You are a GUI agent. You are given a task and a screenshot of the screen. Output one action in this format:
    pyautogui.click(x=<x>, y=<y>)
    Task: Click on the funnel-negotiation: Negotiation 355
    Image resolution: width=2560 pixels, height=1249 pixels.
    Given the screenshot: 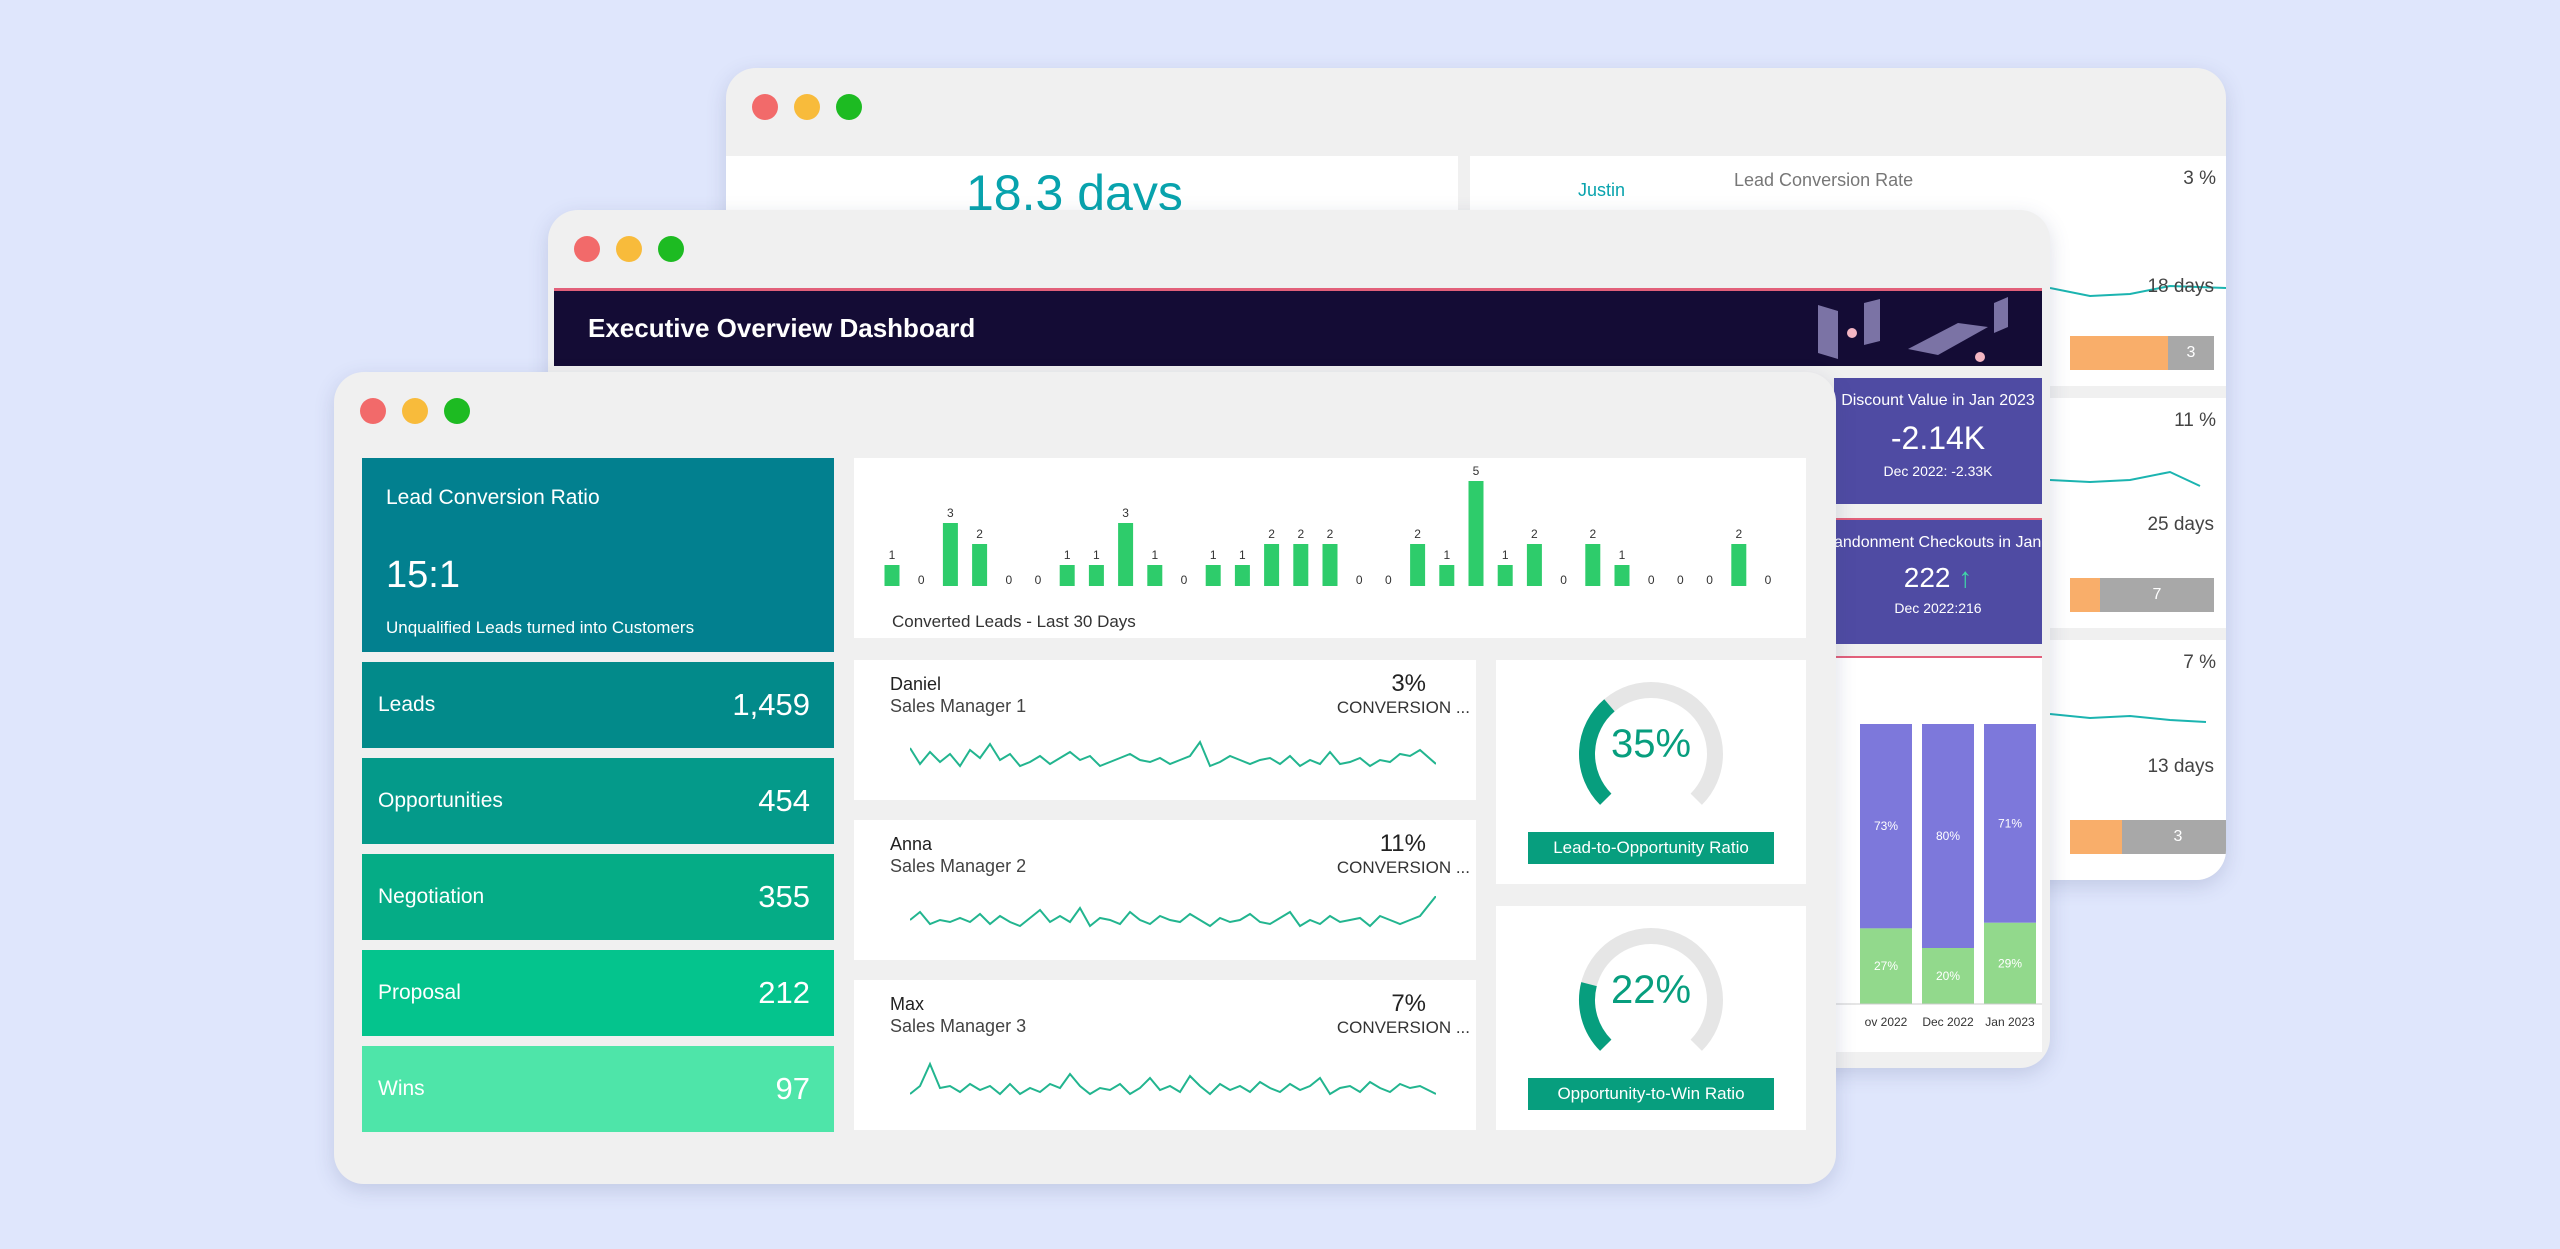 What is the action you would take?
    pyautogui.click(x=598, y=897)
    